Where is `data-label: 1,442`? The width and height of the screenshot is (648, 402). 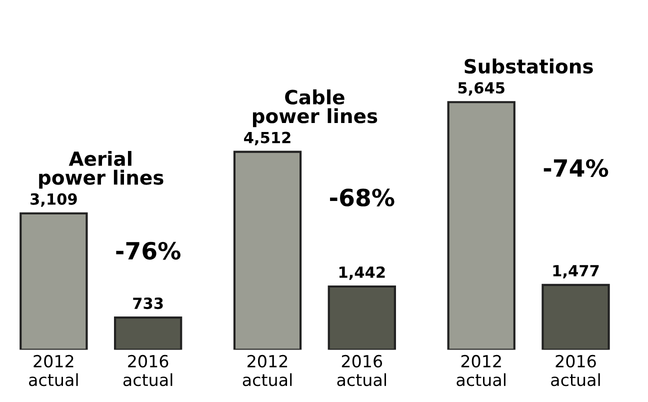
data-label: 1,442 is located at coordinates (362, 273).